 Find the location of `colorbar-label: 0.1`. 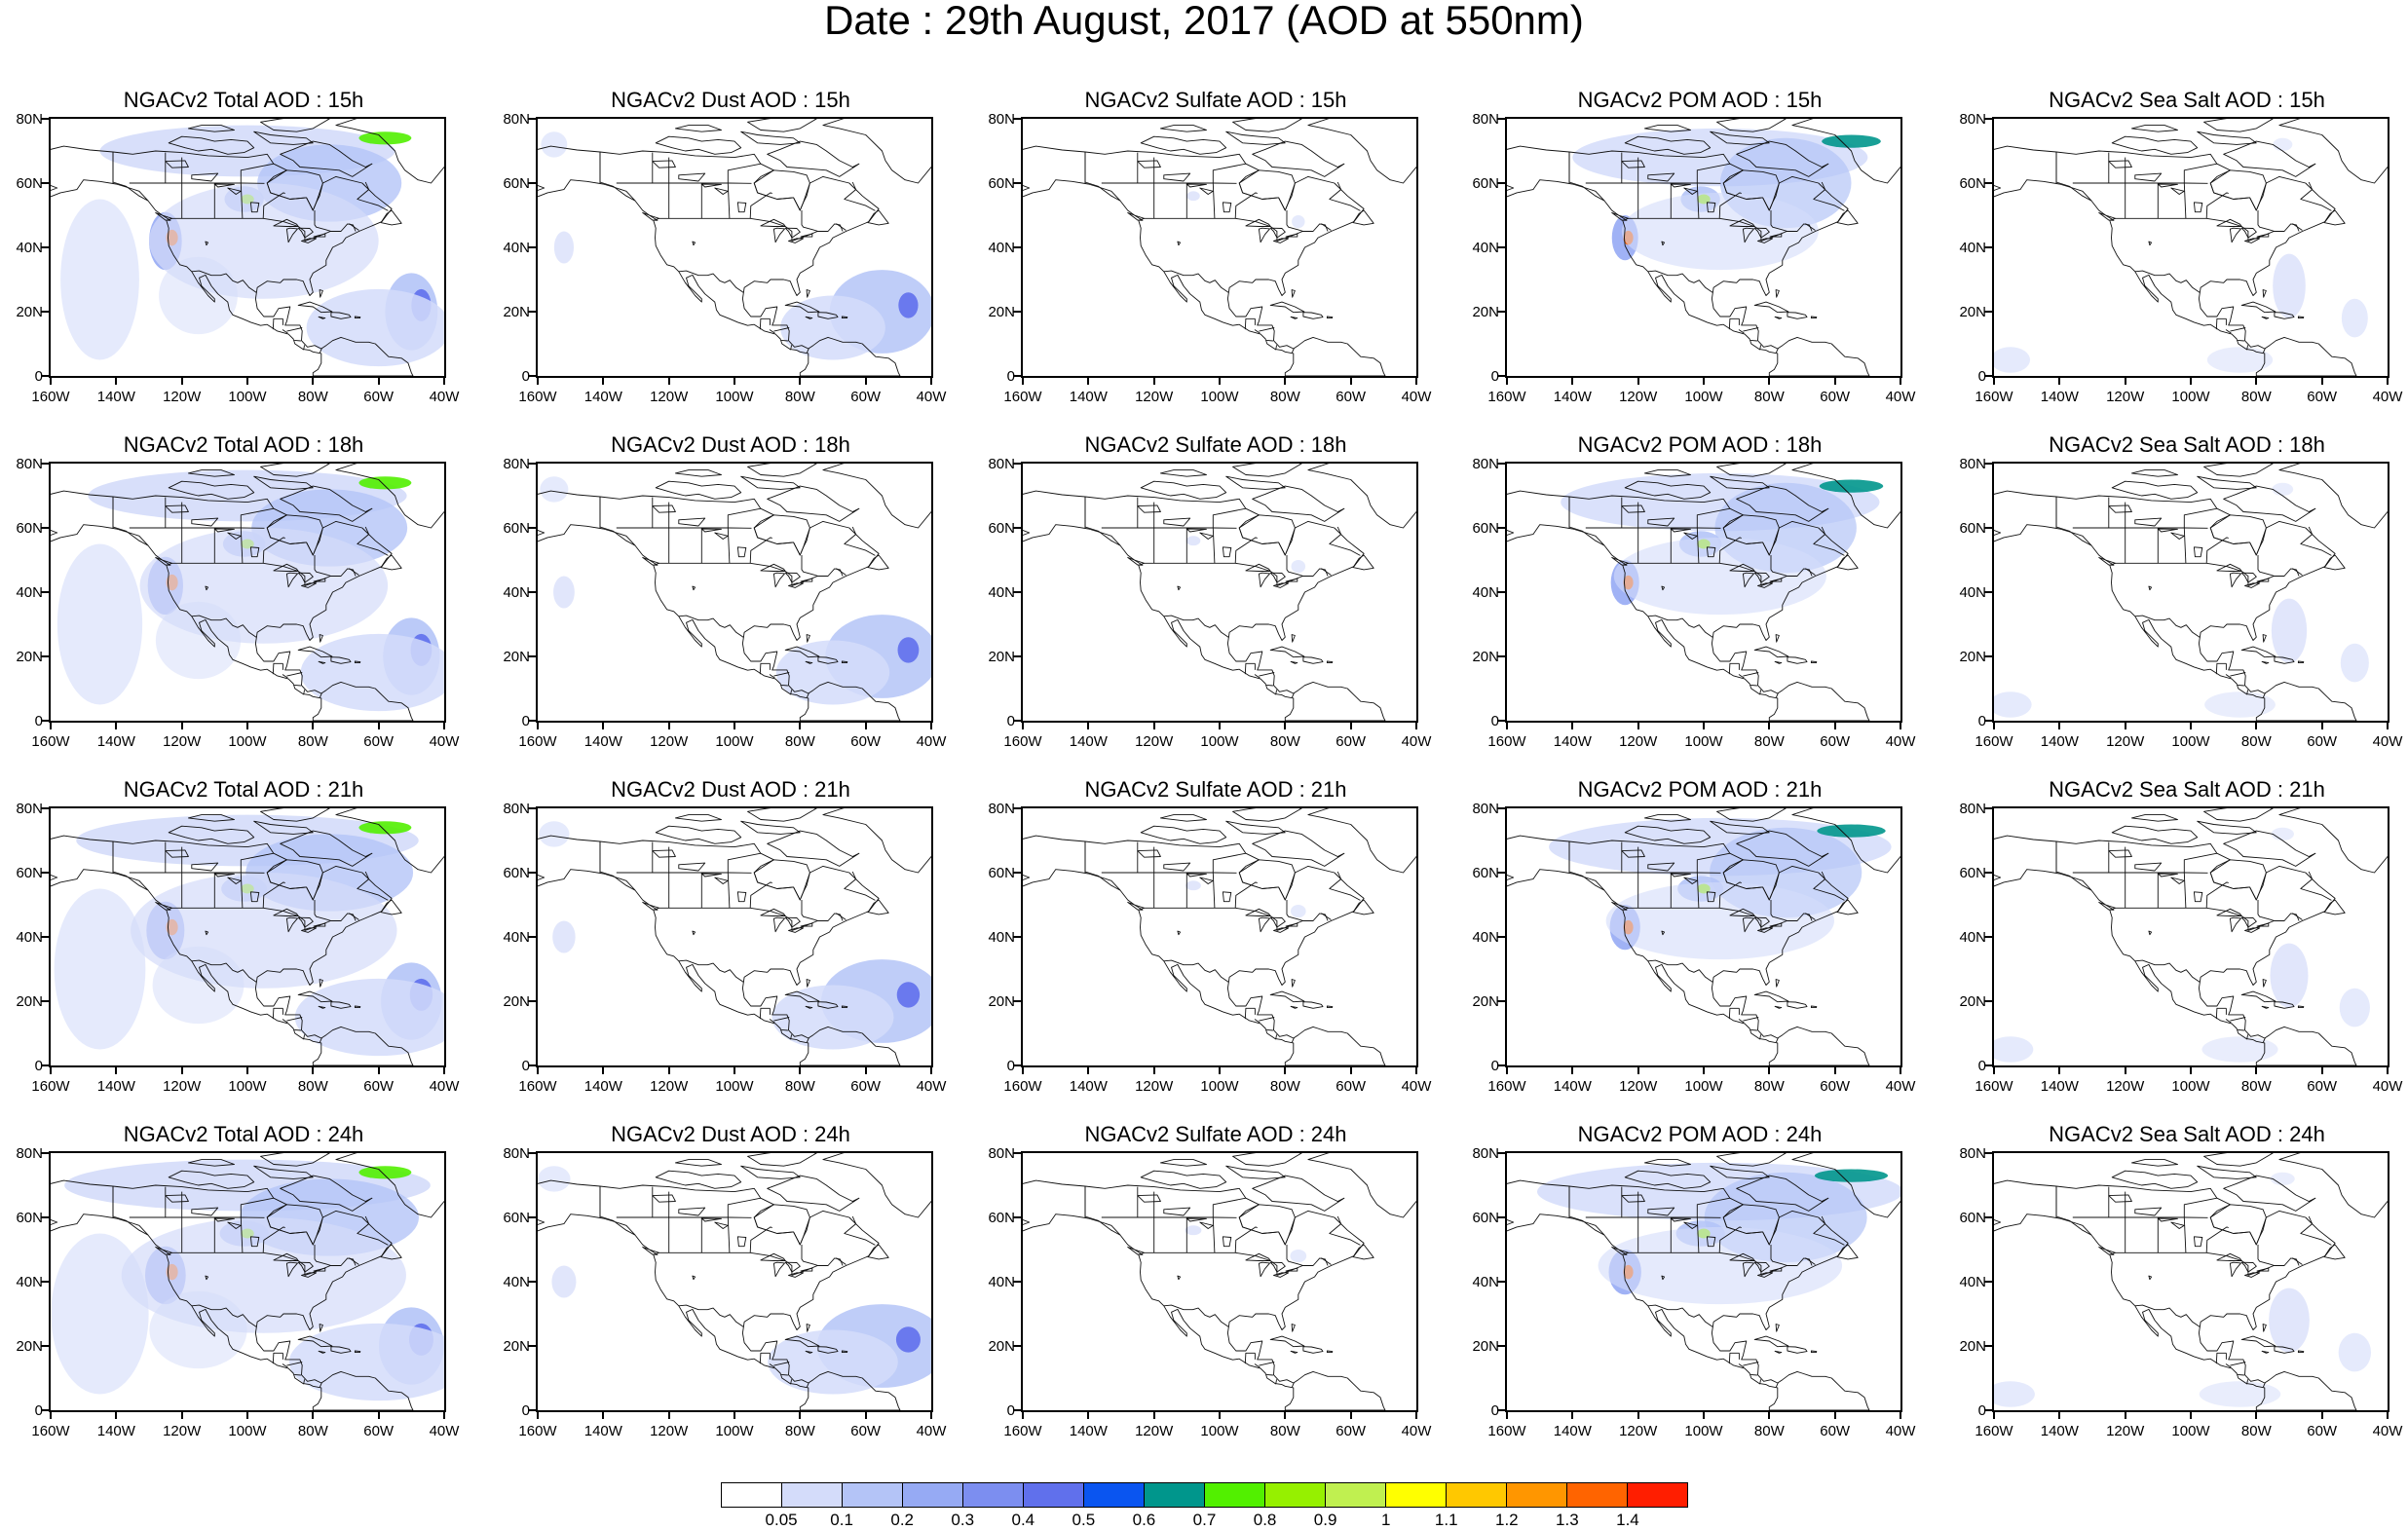

colorbar-label: 0.1 is located at coordinates (841, 1520).